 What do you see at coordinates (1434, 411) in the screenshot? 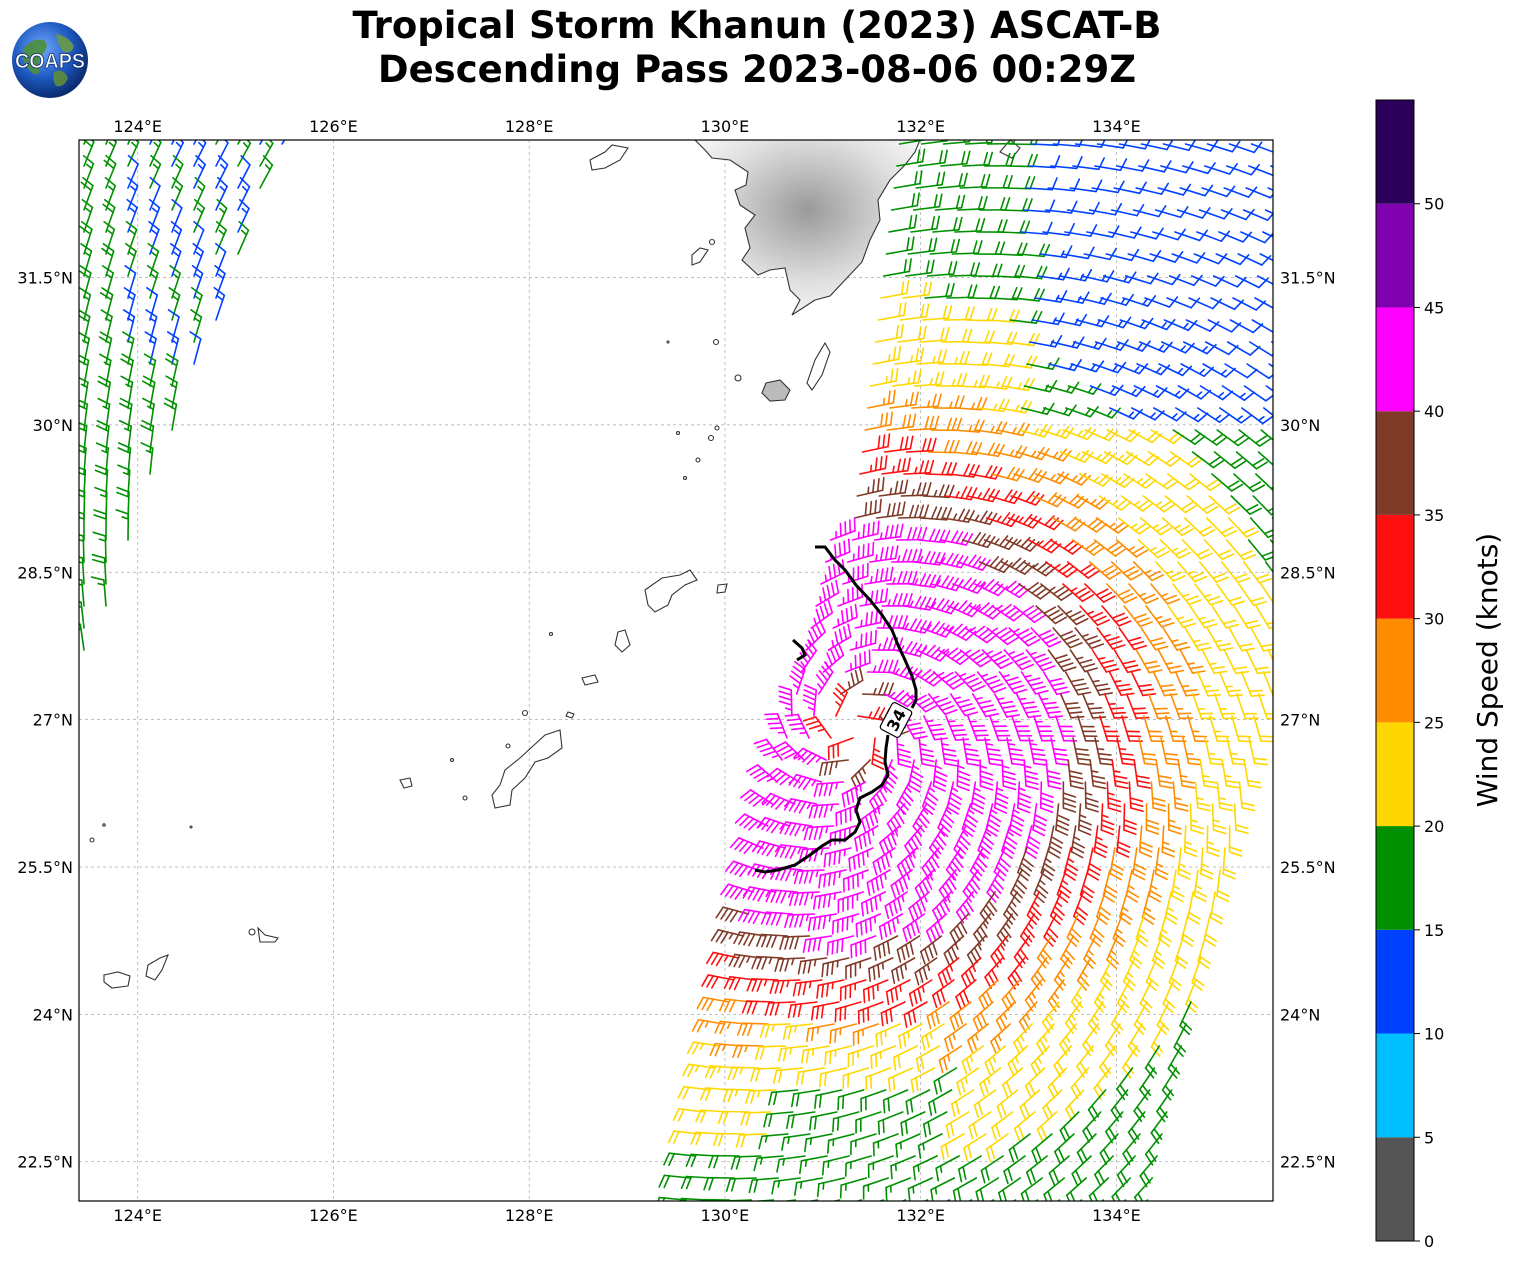
I see `colorbar-tick-label: 40` at bounding box center [1434, 411].